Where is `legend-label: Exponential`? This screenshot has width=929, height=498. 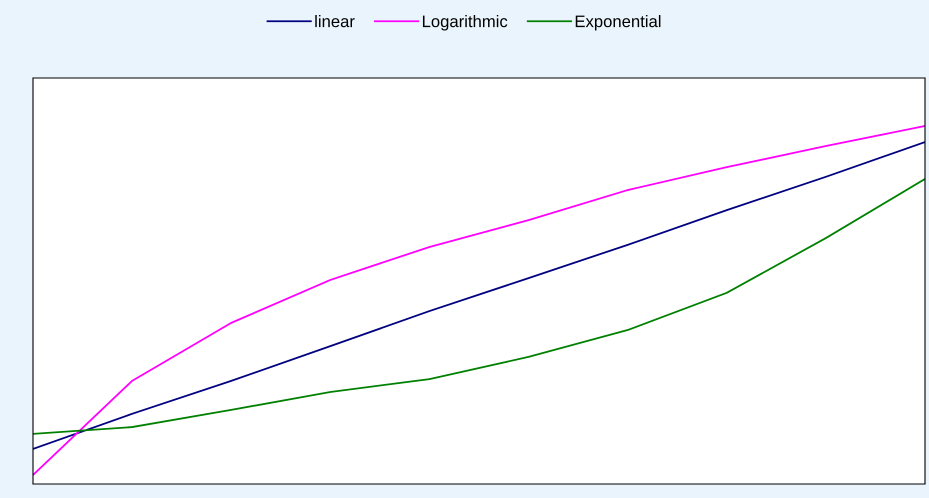 legend-label: Exponential is located at coordinates (618, 23).